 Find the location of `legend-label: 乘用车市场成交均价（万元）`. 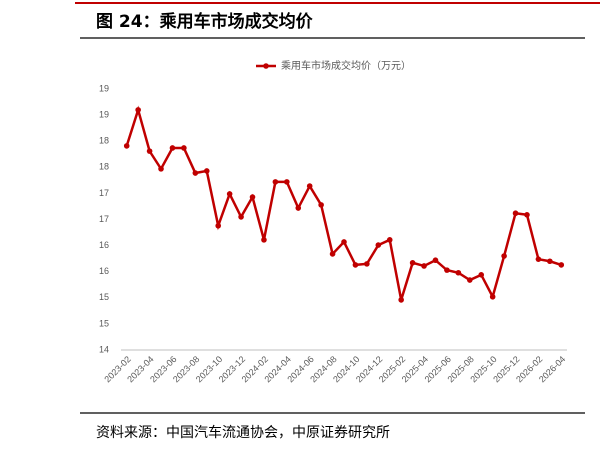

legend-label: 乘用车市场成交均价（万元） is located at coordinates (346, 65).